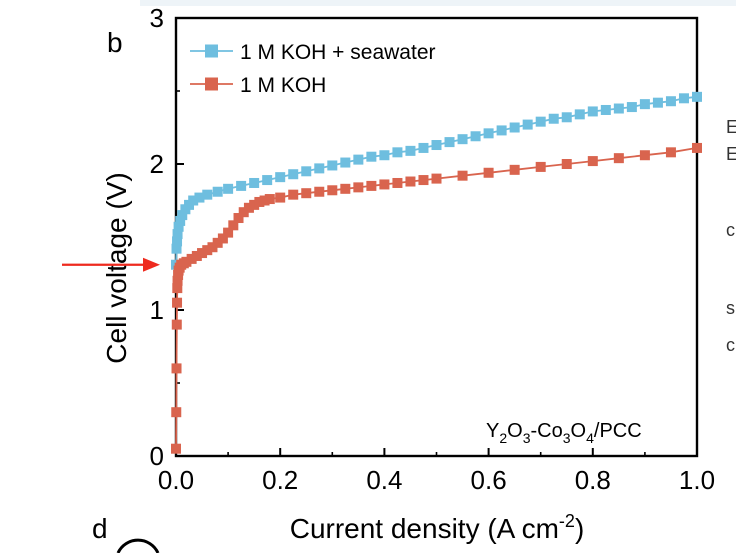 The height and width of the screenshot is (553, 736). Describe the element at coordinates (283, 85) in the screenshot. I see `legend-label-koh: 1 M KOH` at that location.